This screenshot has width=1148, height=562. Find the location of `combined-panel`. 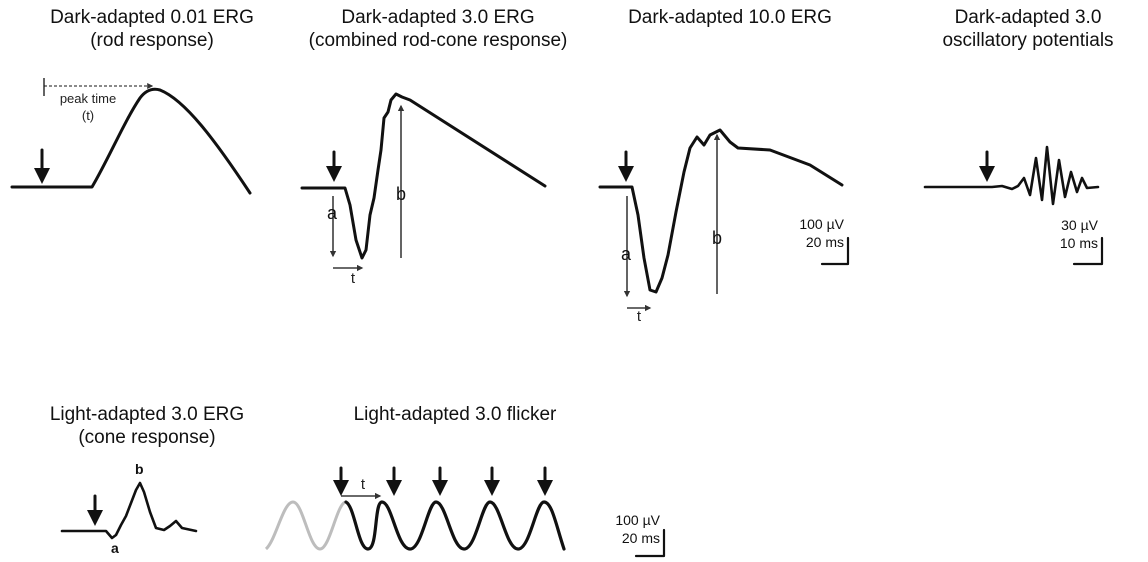

combined-panel is located at coordinates (423, 182).